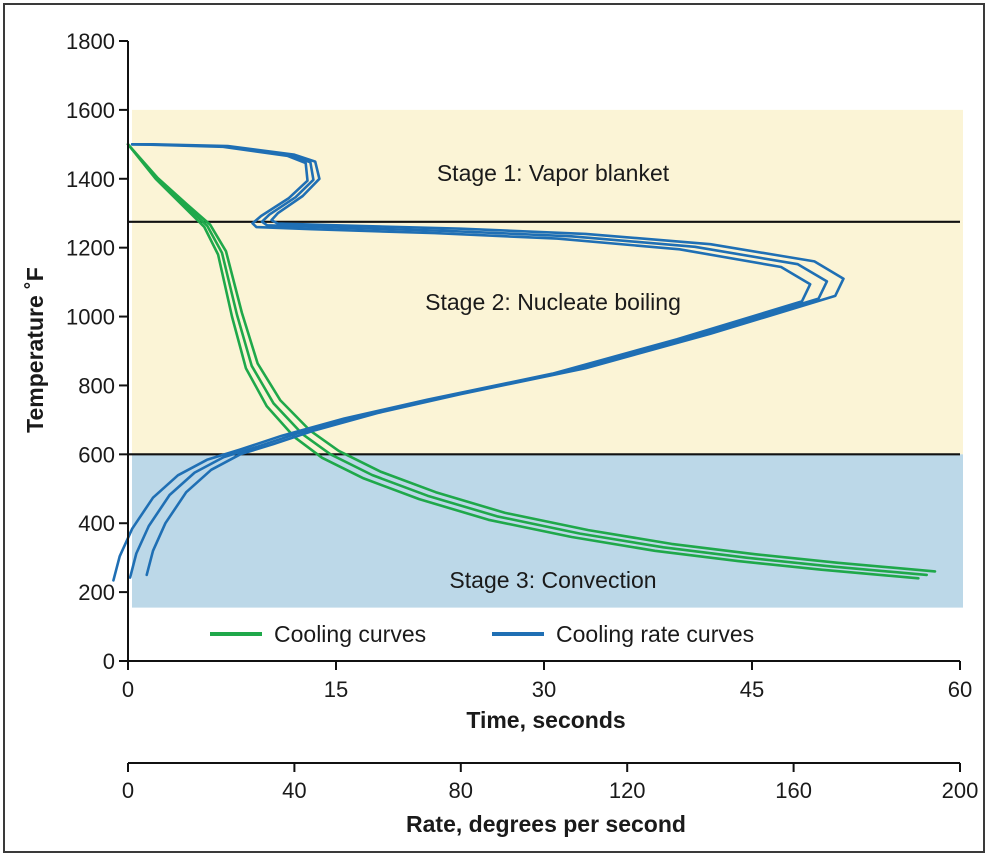  What do you see at coordinates (655, 634) in the screenshot?
I see `legend-label-2: Cooling rate curves` at bounding box center [655, 634].